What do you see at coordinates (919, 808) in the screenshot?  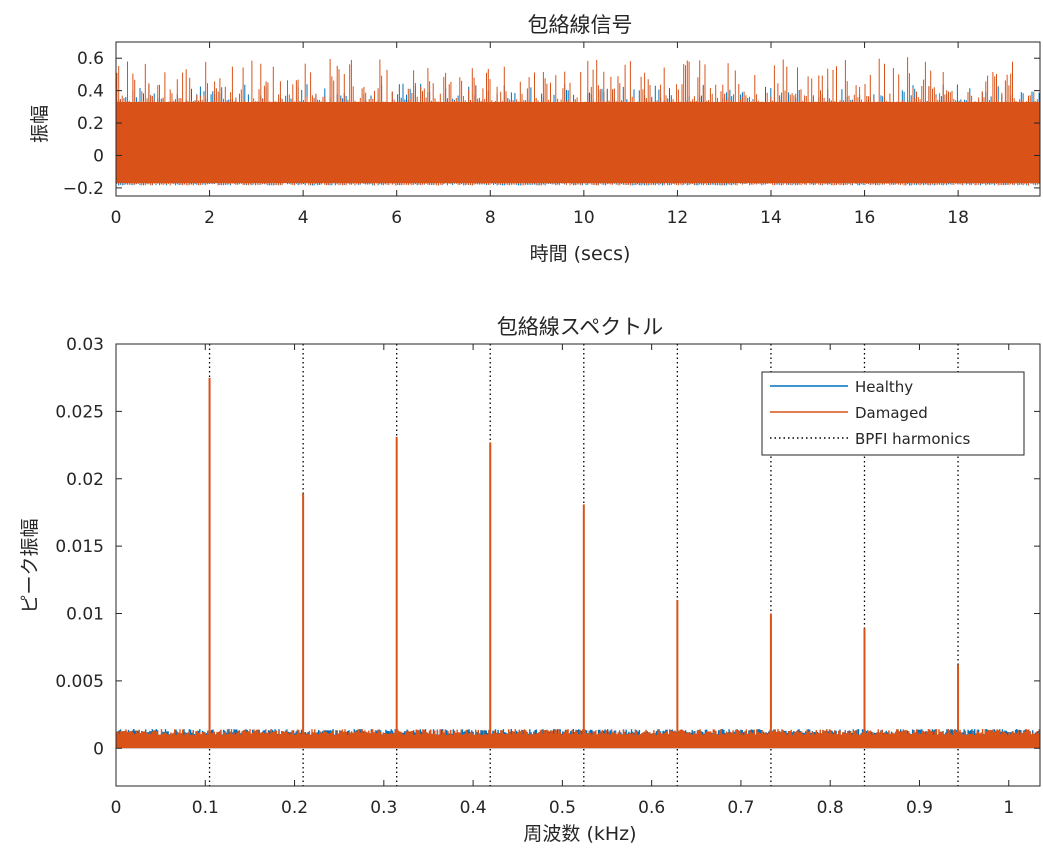 I see `envelope-spectrum-x-tick-label: 0.9` at bounding box center [919, 808].